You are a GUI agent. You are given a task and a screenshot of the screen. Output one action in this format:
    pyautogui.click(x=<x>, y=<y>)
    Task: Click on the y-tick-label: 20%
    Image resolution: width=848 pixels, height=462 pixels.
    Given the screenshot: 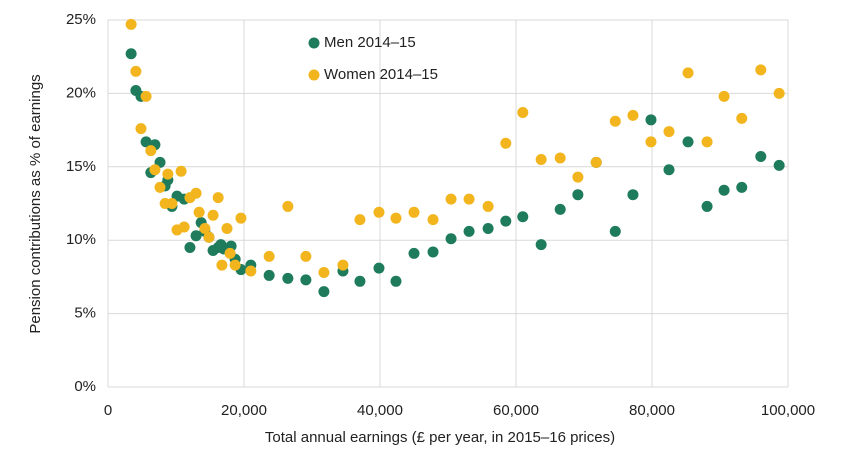 What is the action you would take?
    pyautogui.click(x=81, y=92)
    